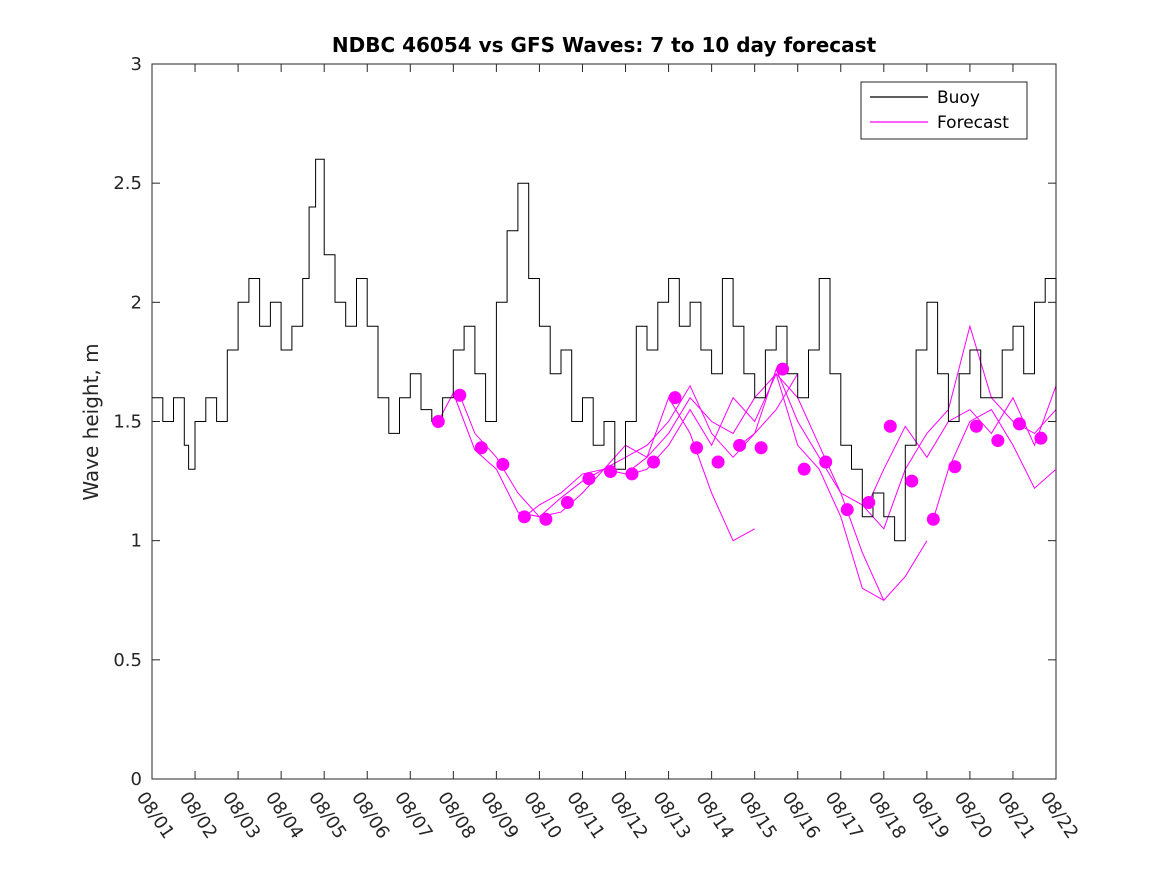 Image resolution: width=1167 pixels, height=875 pixels. Describe the element at coordinates (127, 183) in the screenshot. I see `y-tick-label: 2.5` at that location.